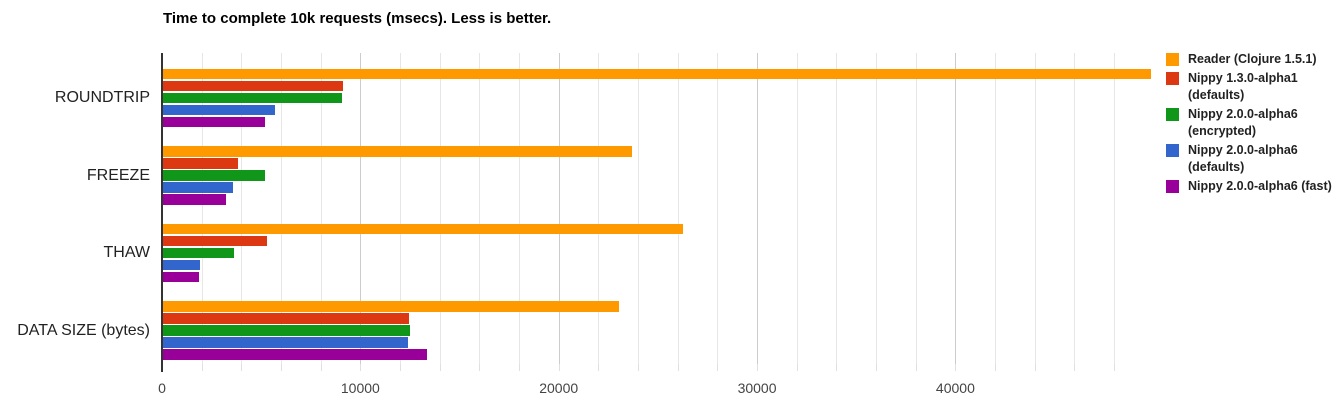 Image resolution: width=1332 pixels, height=414 pixels. What do you see at coordinates (162, 212) in the screenshot?
I see `y-axis-line` at bounding box center [162, 212].